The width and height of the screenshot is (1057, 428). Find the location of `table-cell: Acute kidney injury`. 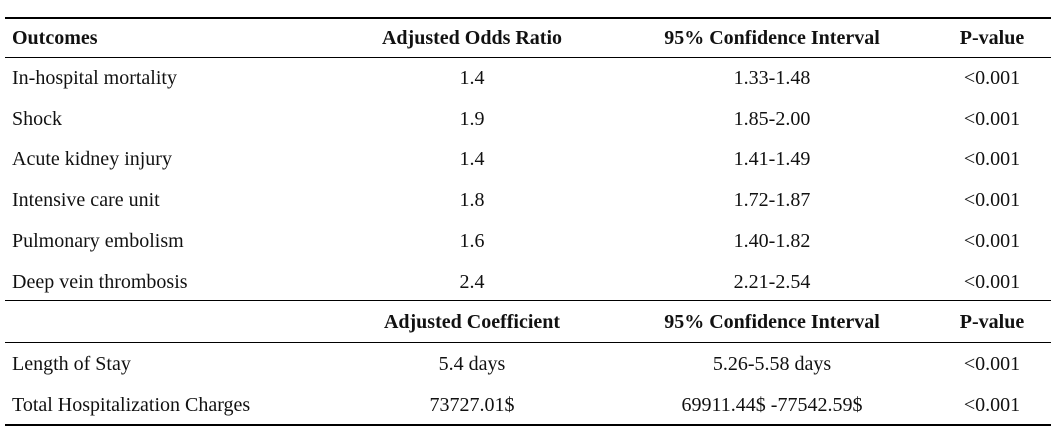

table-cell: Acute kidney injury is located at coordinates (92, 159).